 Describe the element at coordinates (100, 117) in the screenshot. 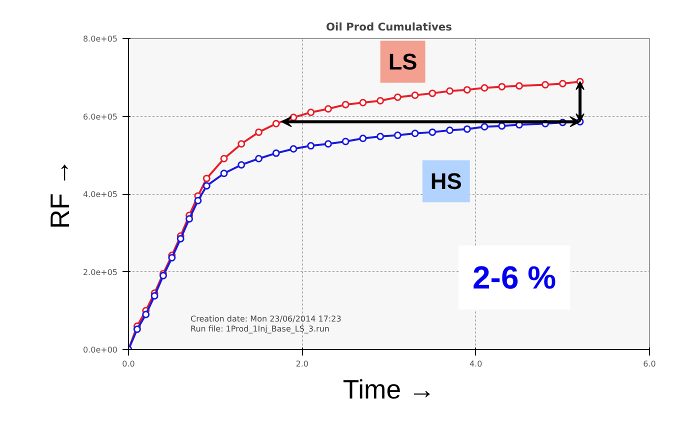

I see `y-tick-label: 6.0e+05` at that location.